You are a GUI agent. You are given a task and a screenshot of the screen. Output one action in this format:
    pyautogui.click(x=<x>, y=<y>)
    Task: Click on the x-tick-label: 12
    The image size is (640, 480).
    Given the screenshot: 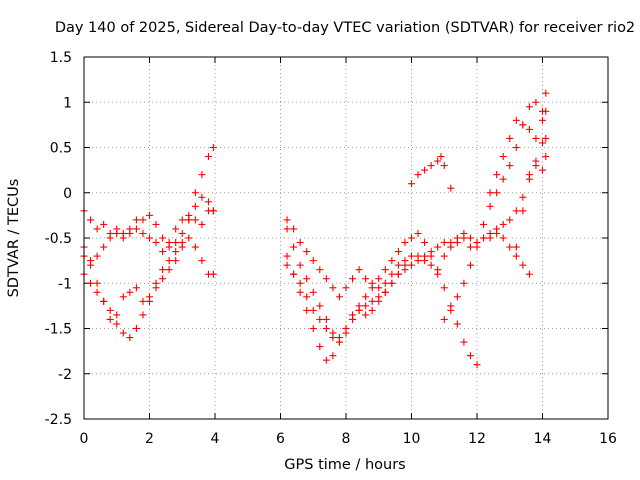 What is the action you would take?
    pyautogui.click(x=477, y=439)
    